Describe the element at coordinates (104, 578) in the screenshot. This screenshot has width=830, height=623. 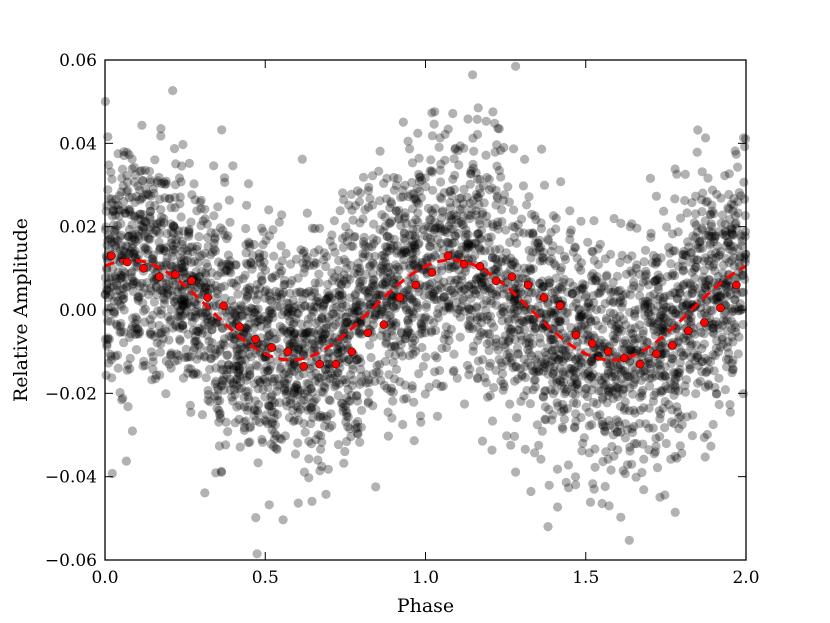
I see `x-tick-label: 0.0` at that location.